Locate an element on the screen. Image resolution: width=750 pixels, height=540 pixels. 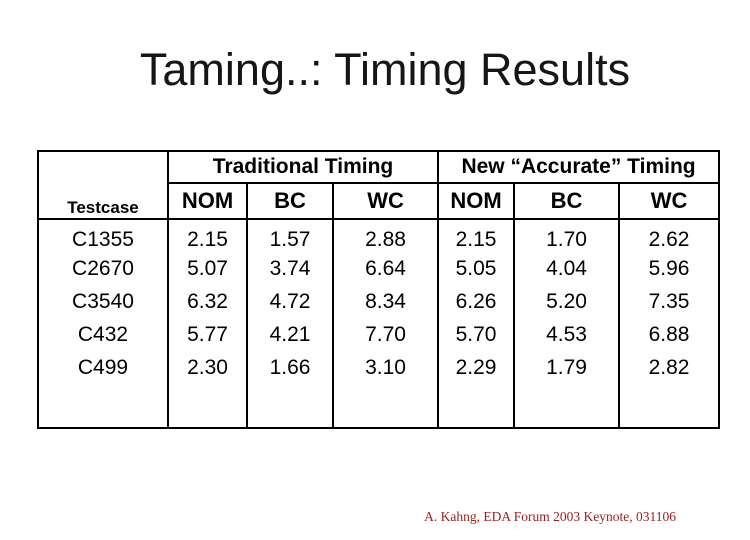
value-cell: 2.88 is located at coordinates (385, 235).